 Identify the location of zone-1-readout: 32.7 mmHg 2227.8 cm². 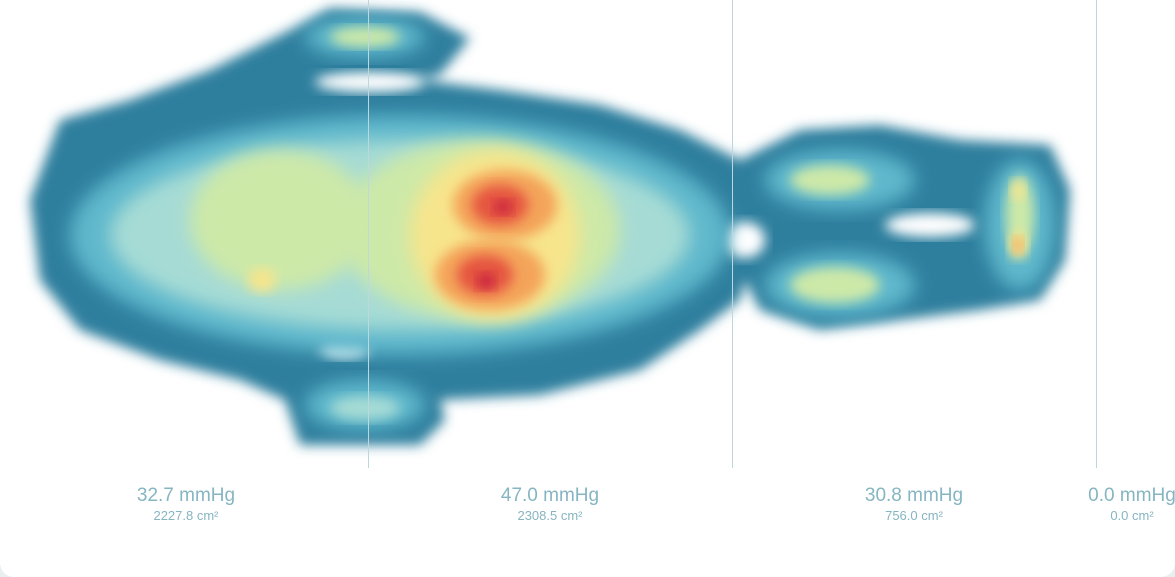
(186, 504).